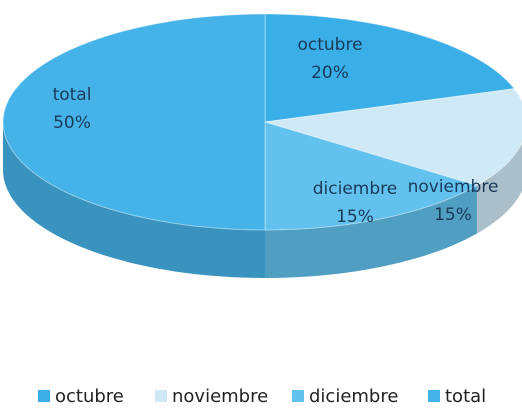  What do you see at coordinates (355, 203) in the screenshot?
I see `data-label: diciembre 15%` at bounding box center [355, 203].